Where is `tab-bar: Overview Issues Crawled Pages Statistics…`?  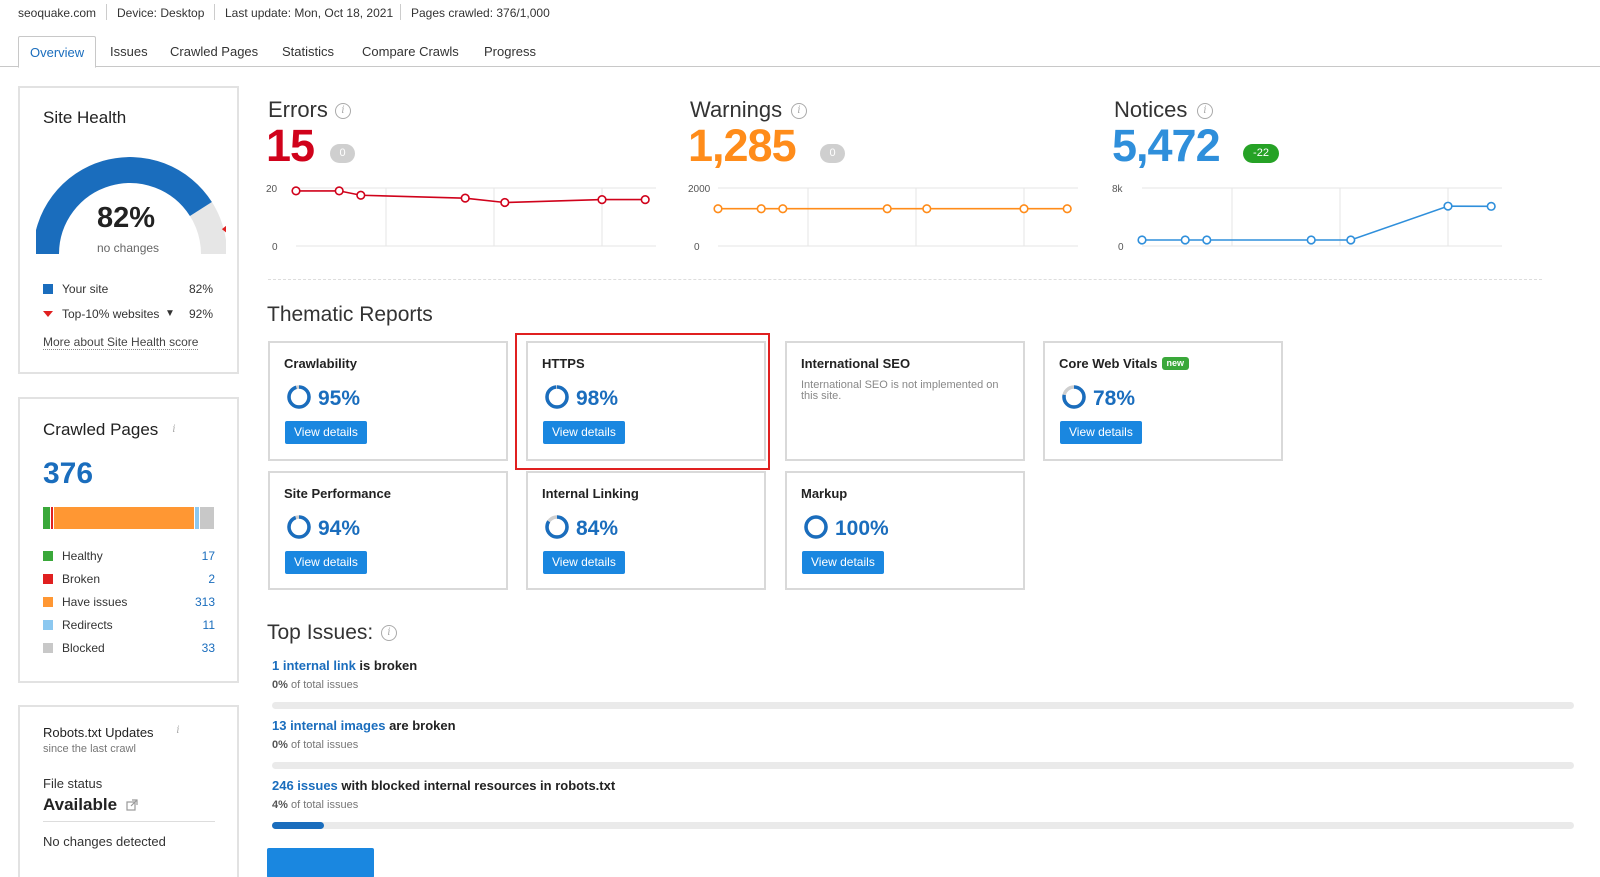
tab-bar: Overview Issues Crawled Pages Statistics… is located at coordinates (800, 52).